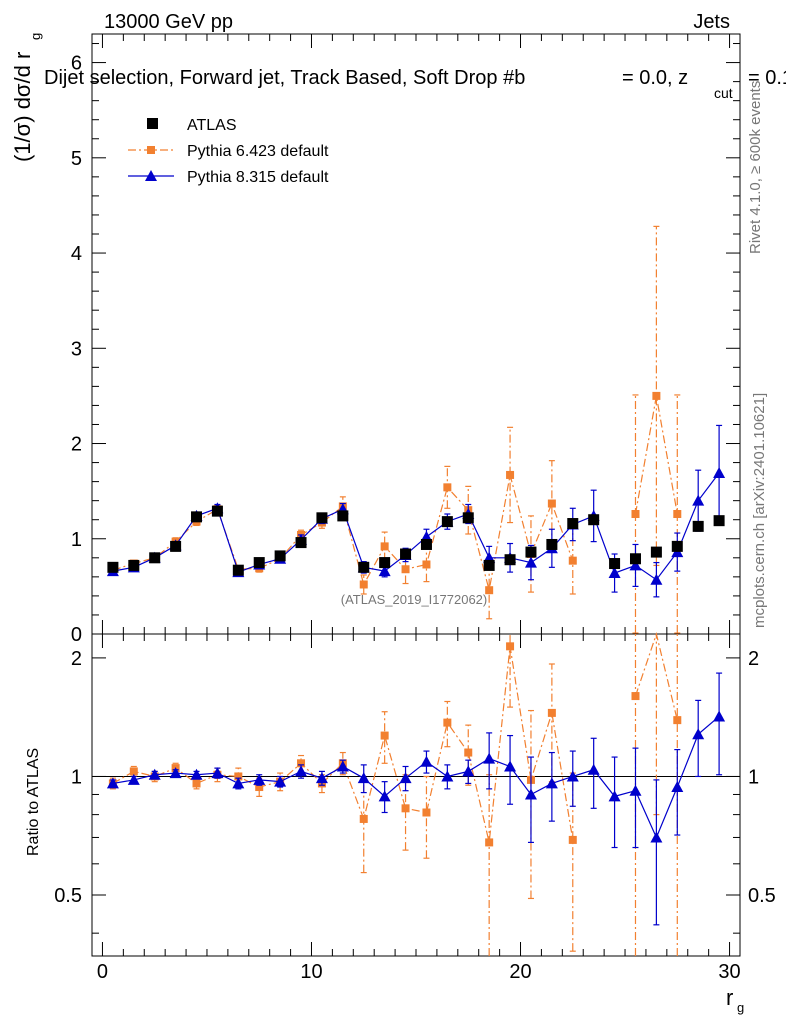 Image resolution: width=786 pixels, height=1024 pixels. What do you see at coordinates (151, 150) in the screenshot?
I see `legend-pythia6-marker` at bounding box center [151, 150].